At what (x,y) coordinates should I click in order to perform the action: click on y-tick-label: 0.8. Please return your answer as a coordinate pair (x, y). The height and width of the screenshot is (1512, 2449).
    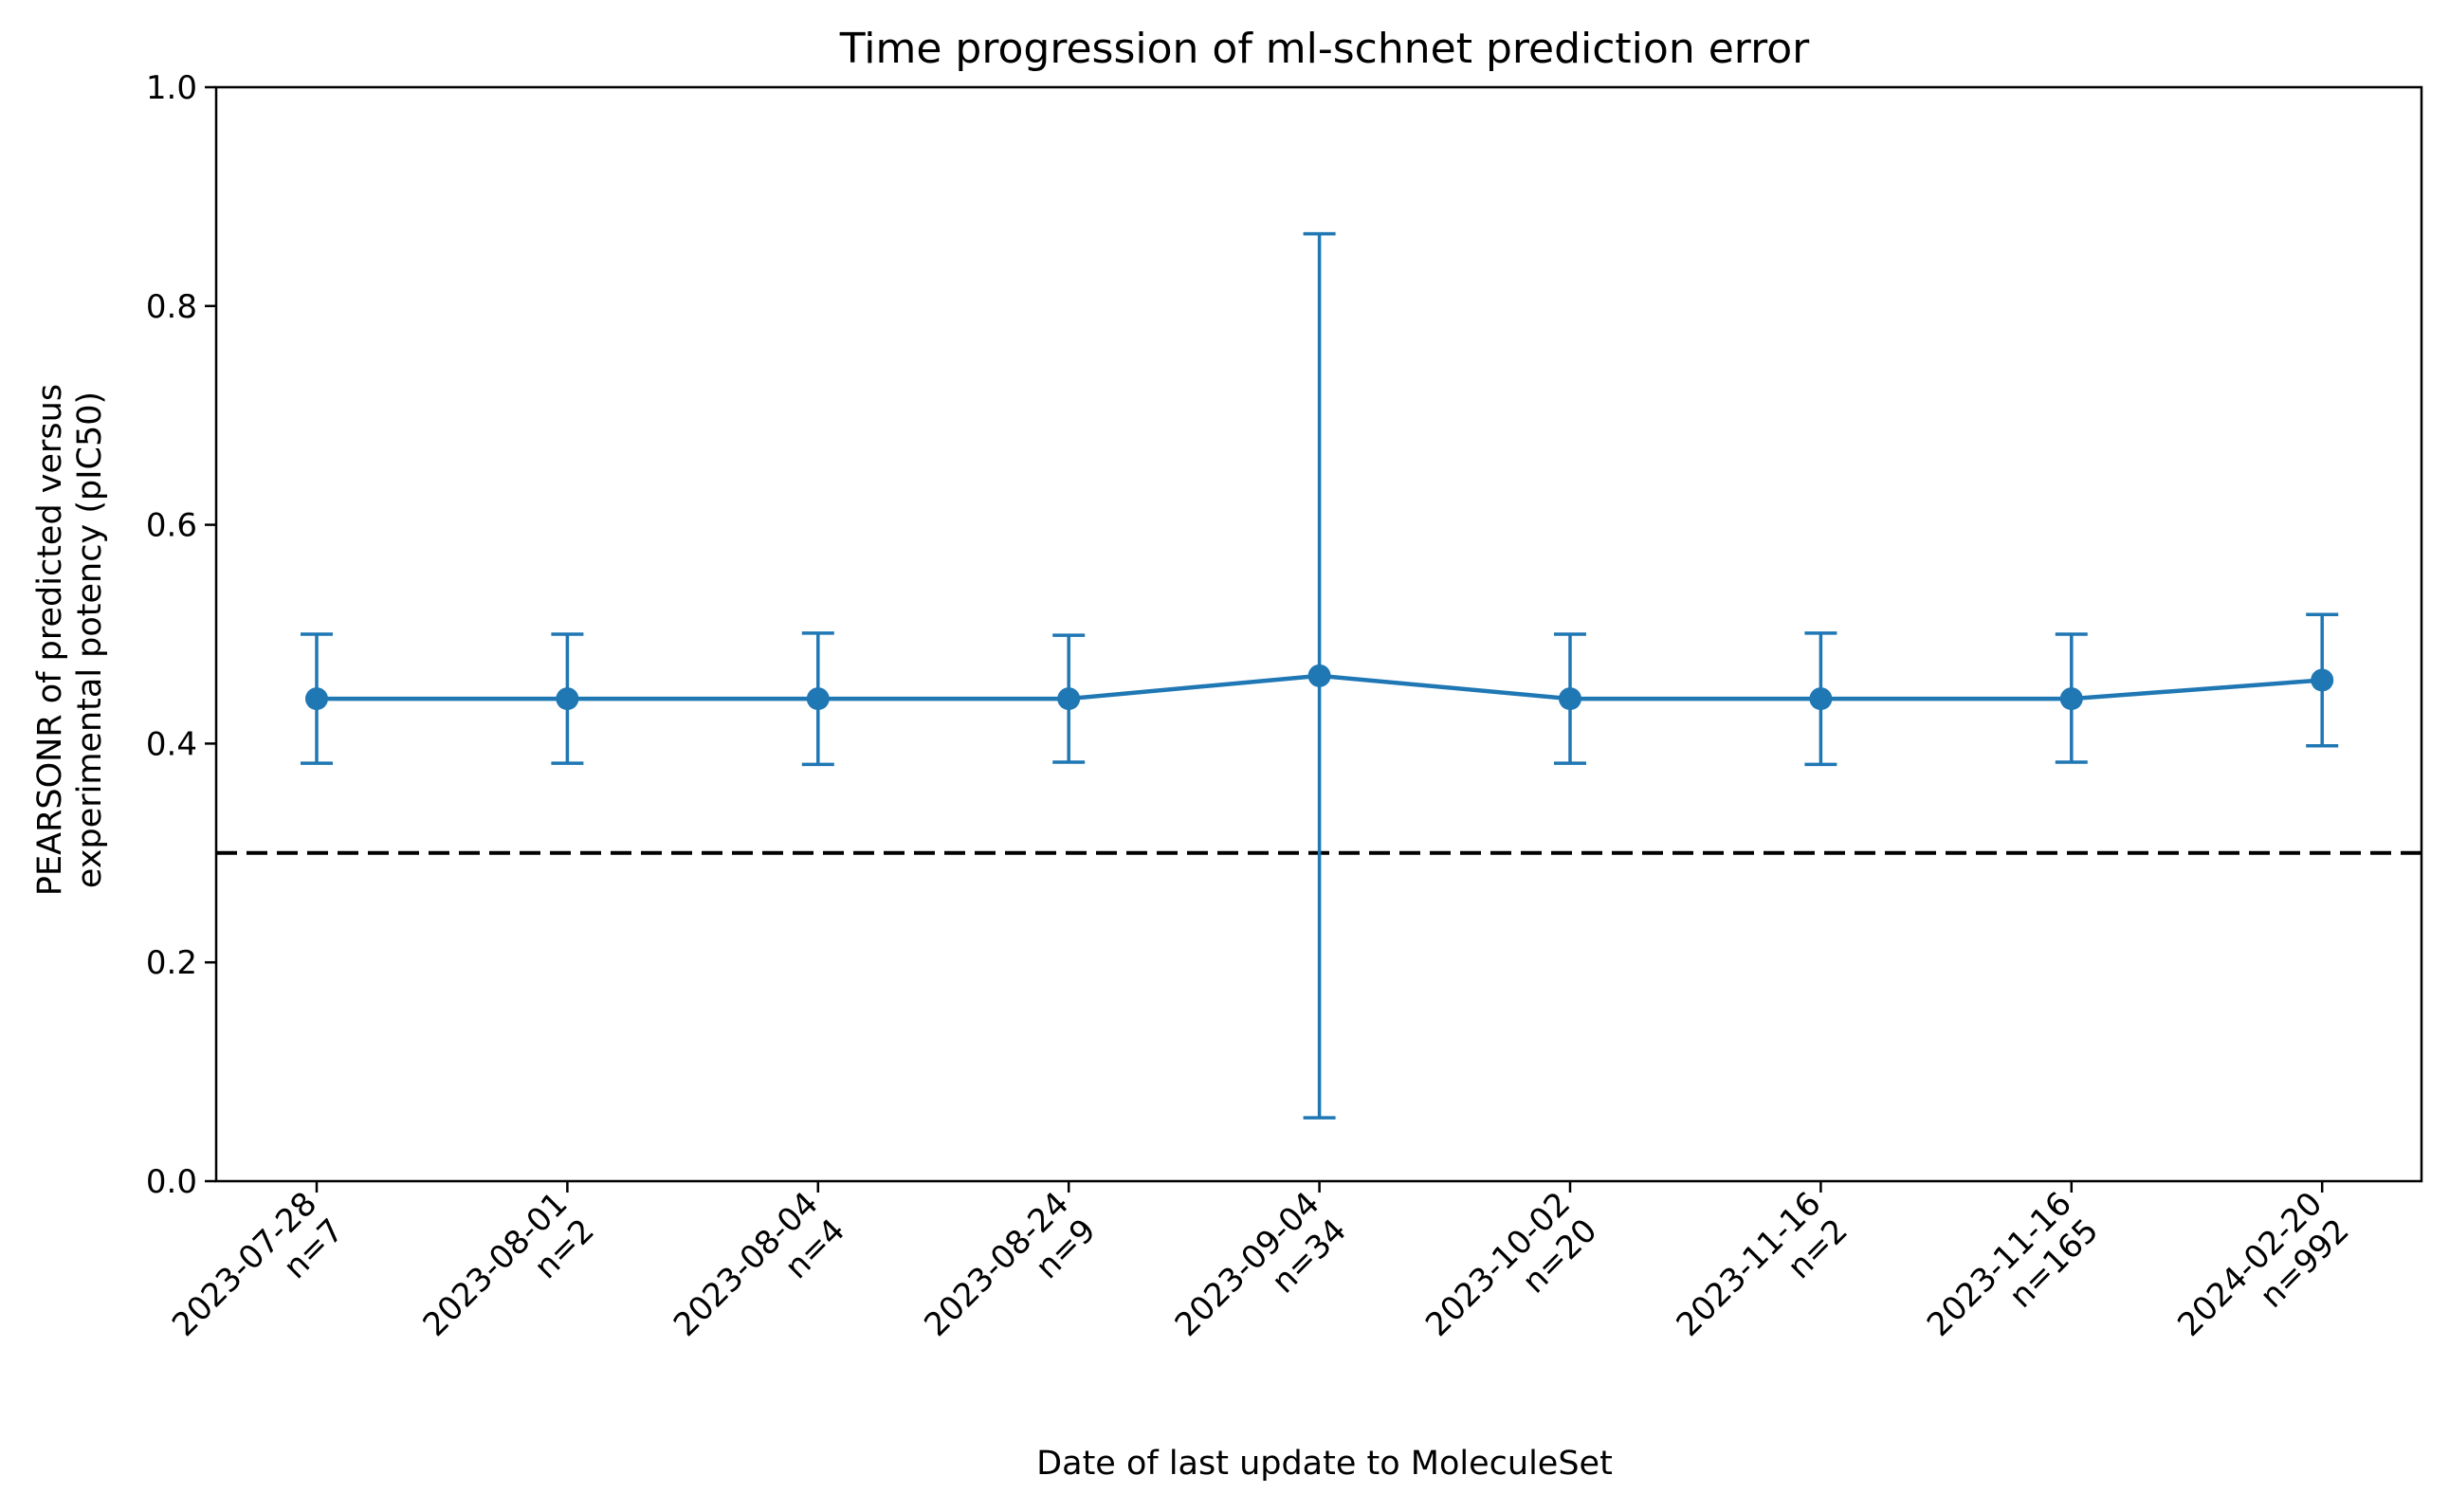
    Looking at the image, I should click on (171, 307).